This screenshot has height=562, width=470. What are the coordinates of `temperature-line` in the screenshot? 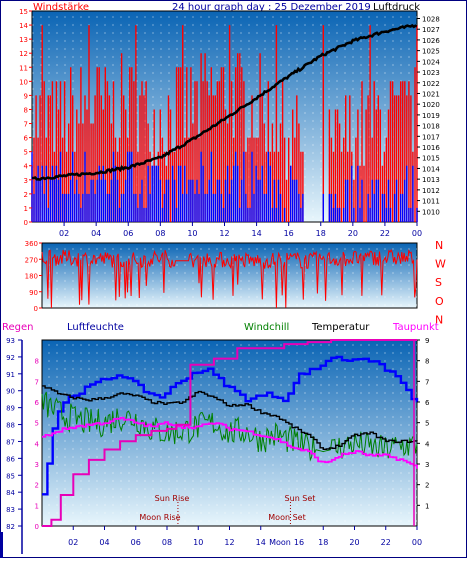 It's located at (230, 417).